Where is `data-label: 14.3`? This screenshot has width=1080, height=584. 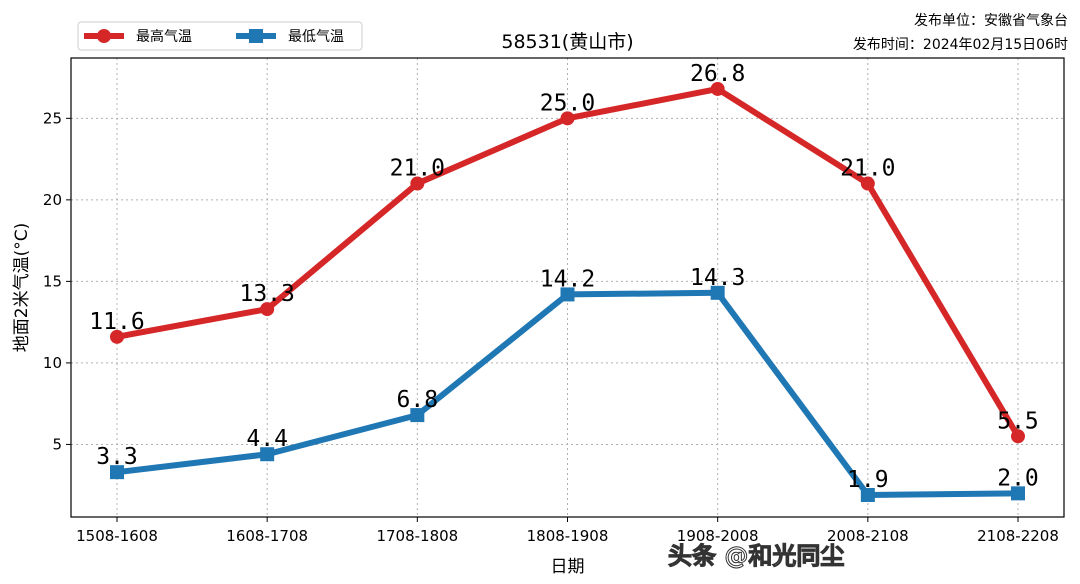 data-label: 14.3 is located at coordinates (717, 278).